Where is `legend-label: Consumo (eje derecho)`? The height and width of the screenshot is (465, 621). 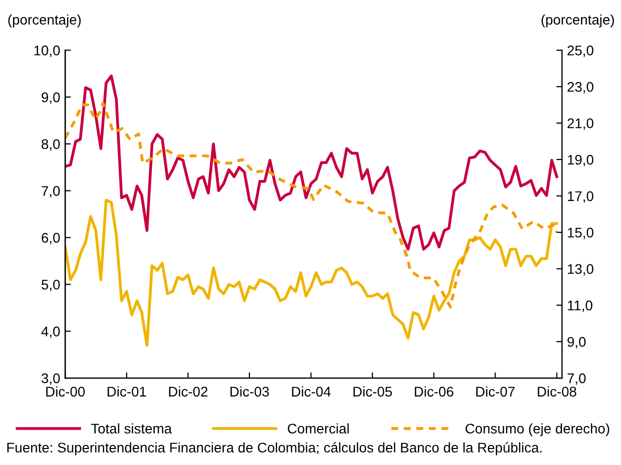 legend-label: Consumo (eje derecho) is located at coordinates (538, 429).